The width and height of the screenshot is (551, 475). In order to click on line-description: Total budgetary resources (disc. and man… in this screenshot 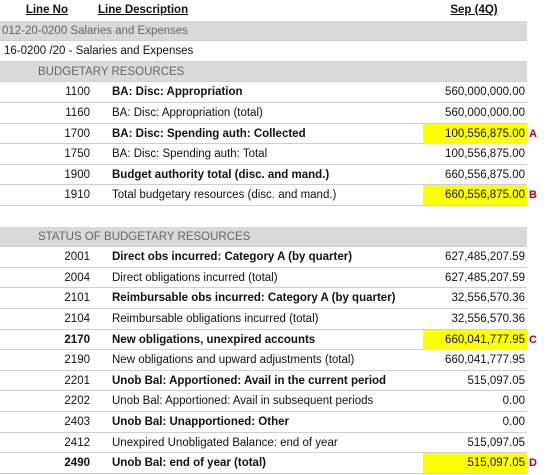, I will do `click(224, 195)`.